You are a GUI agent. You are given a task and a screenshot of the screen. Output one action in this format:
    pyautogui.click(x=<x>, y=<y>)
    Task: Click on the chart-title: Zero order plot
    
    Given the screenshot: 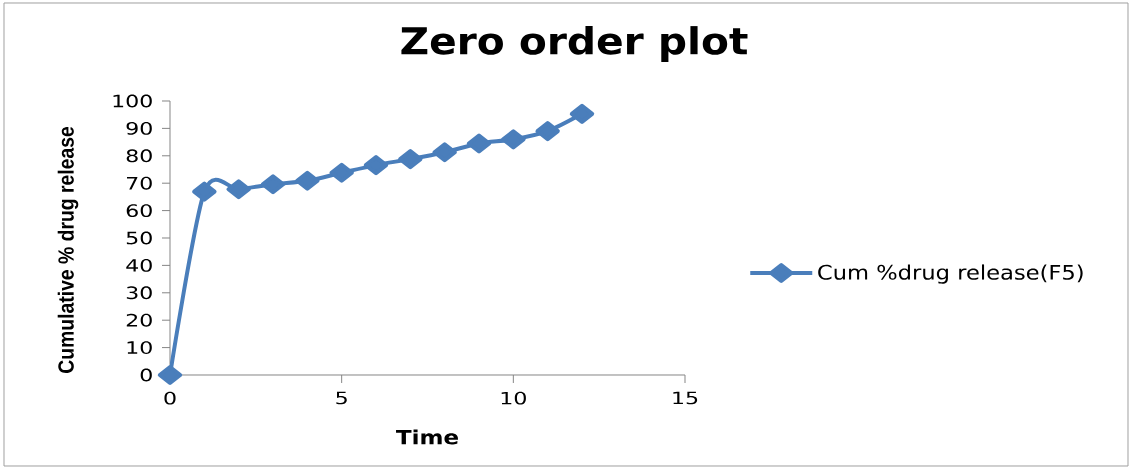 What is the action you would take?
    pyautogui.click(x=574, y=44)
    